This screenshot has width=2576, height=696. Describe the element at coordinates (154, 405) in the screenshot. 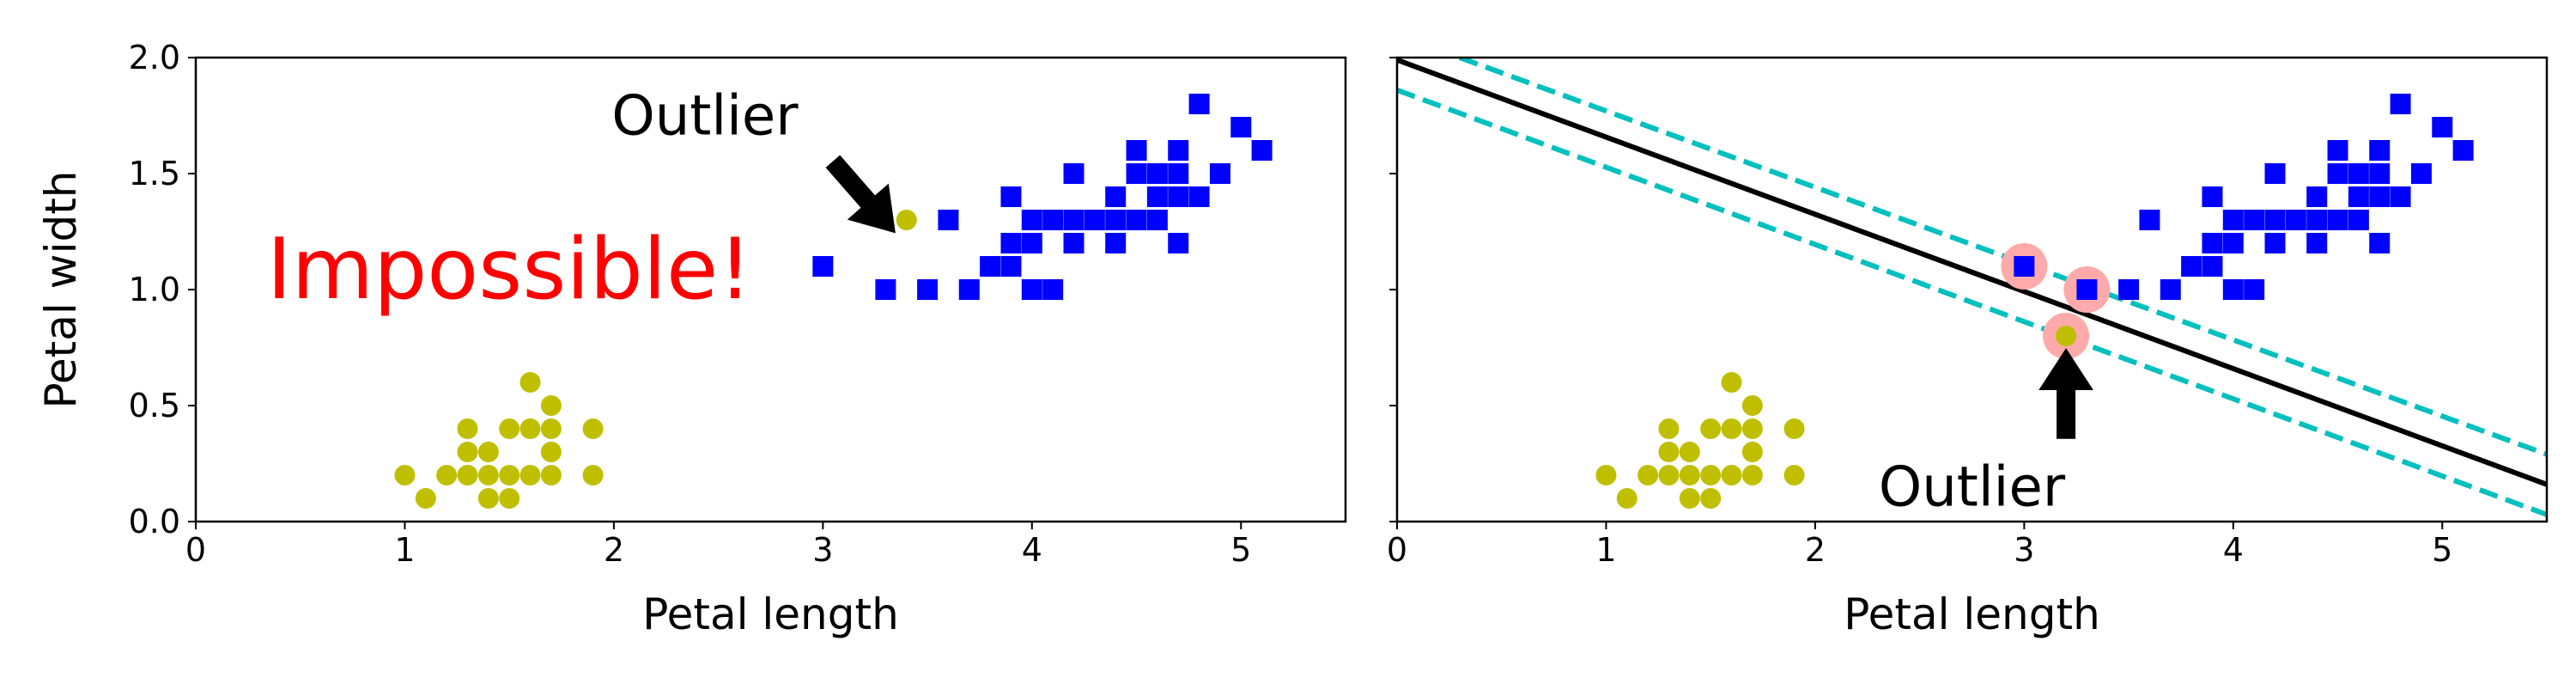

I see `y-tick-label: 0.5` at that location.